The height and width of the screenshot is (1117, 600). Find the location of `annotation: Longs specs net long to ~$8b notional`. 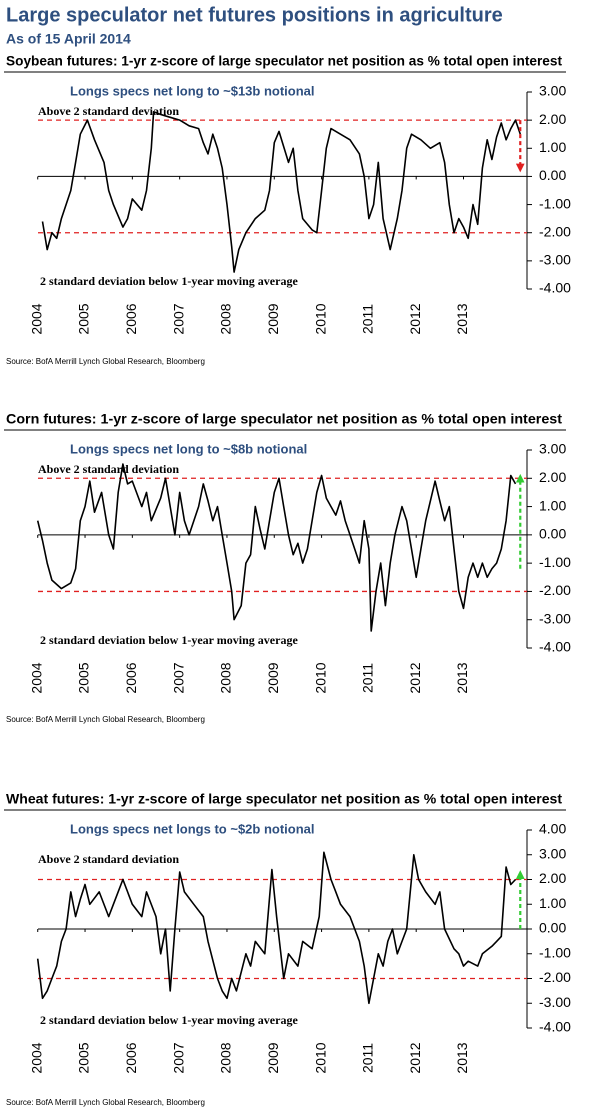

annotation: Longs specs net long to ~$8b notional is located at coordinates (188, 448).